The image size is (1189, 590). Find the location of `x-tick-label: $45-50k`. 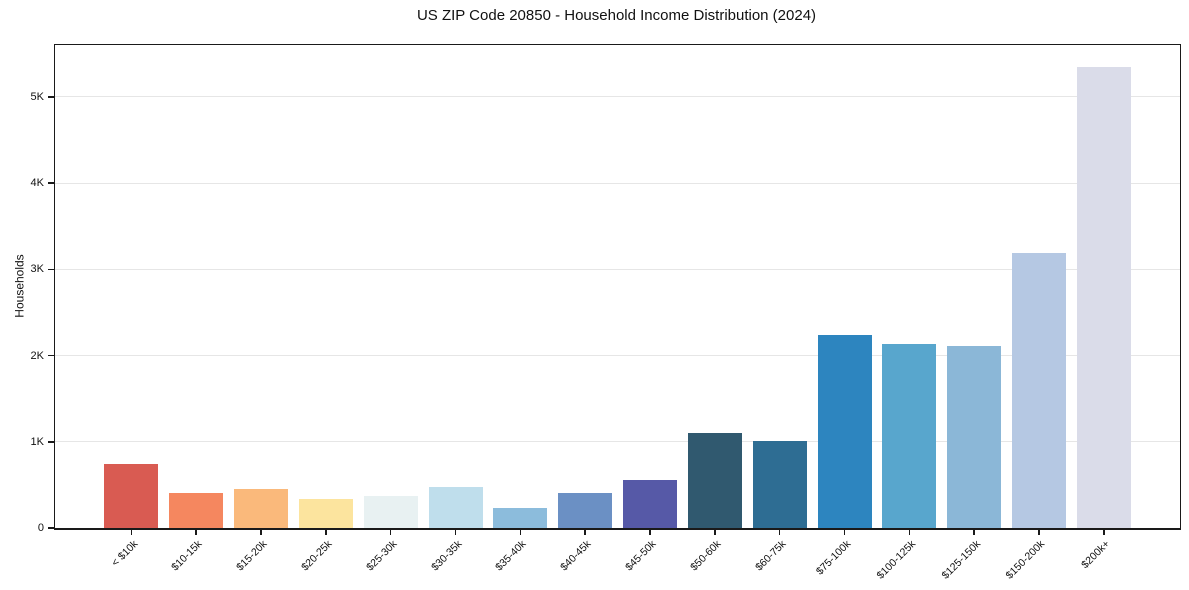

x-tick-label: $45-50k is located at coordinates (641, 556).